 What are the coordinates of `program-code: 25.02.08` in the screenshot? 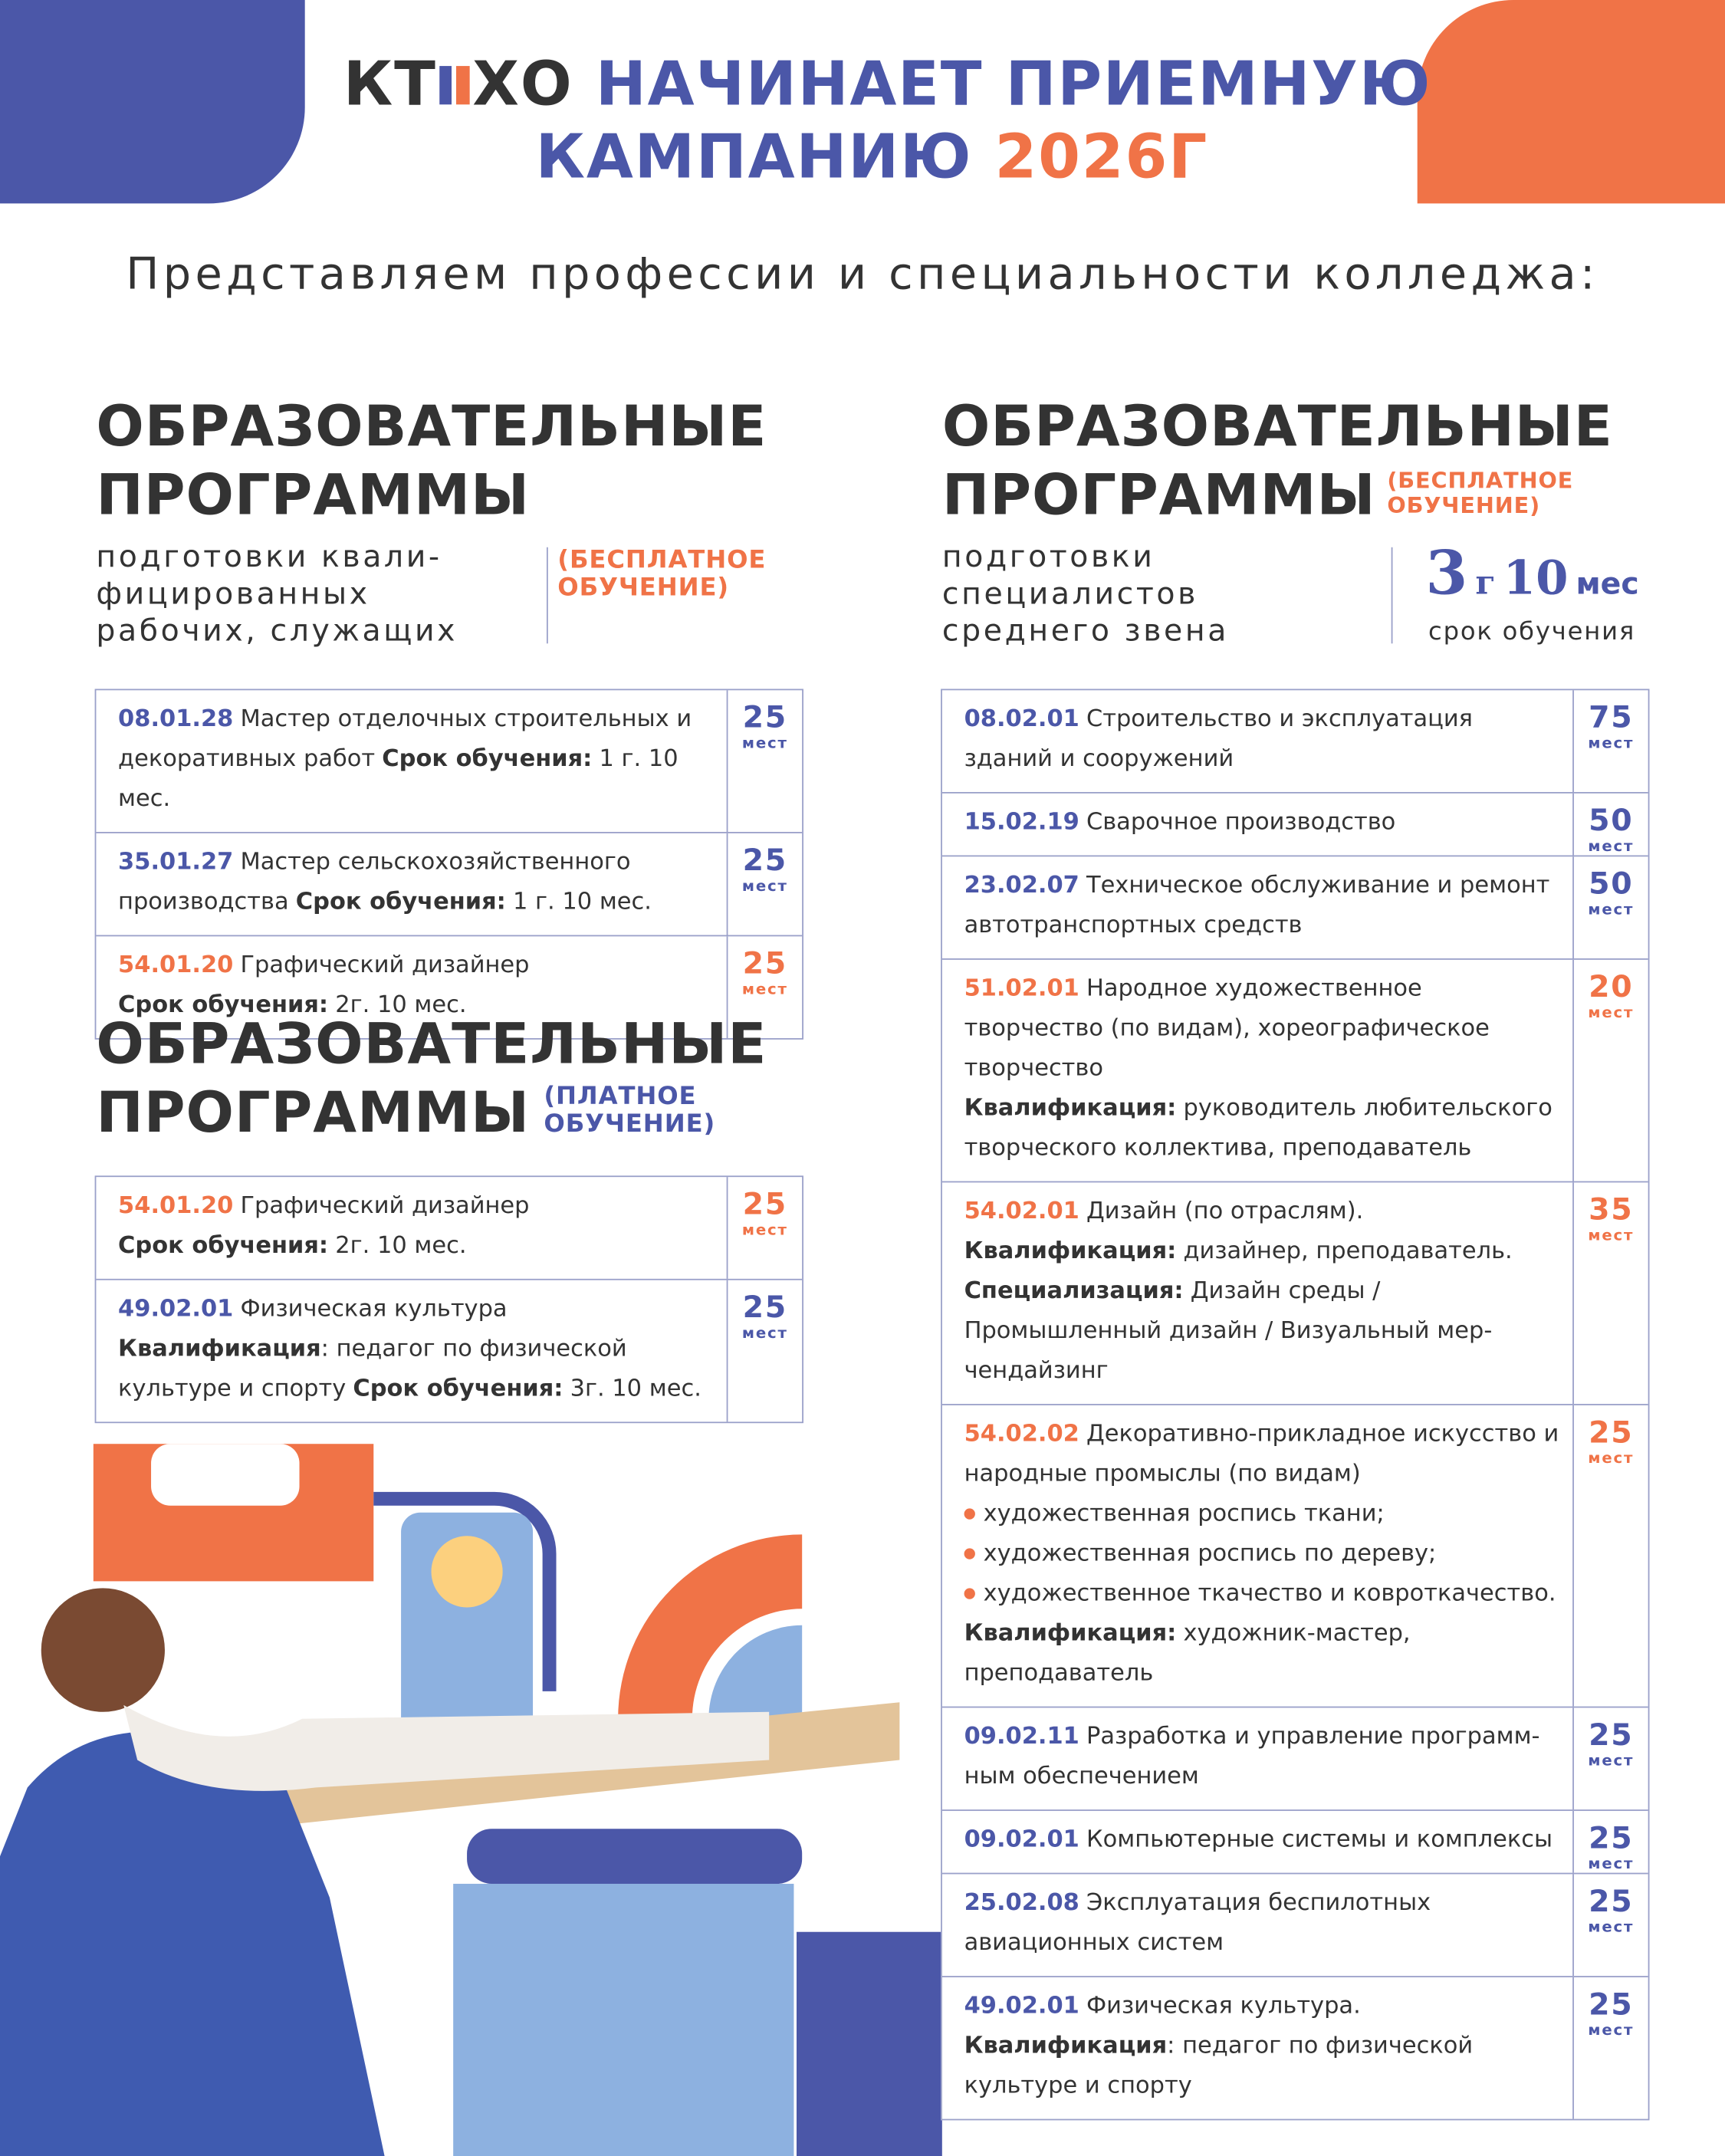 It's located at (1021, 1903).